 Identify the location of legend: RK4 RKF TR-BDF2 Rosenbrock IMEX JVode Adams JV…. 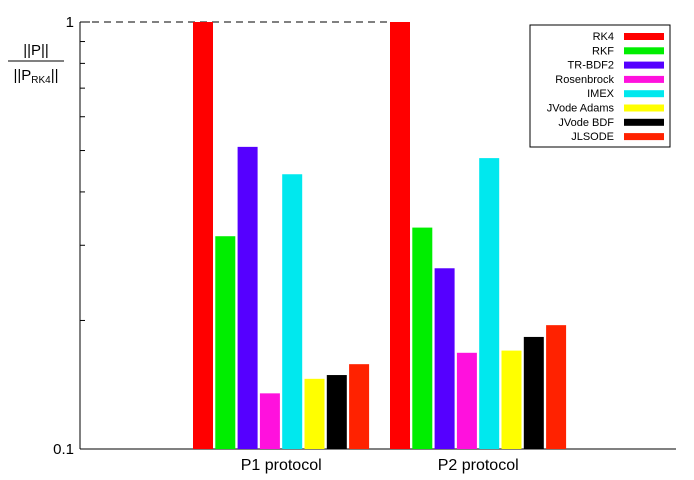
(600, 86).